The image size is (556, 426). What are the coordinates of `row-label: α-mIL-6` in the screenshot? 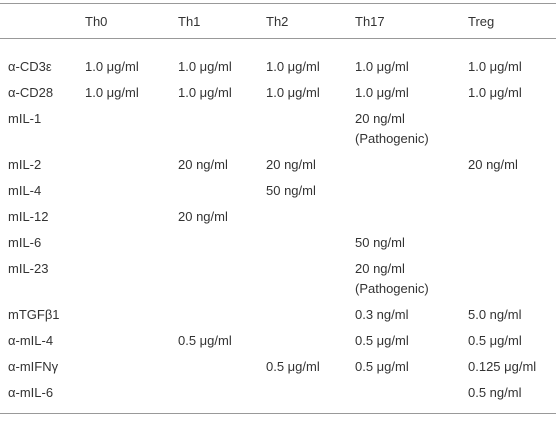 It's located at (31, 392).